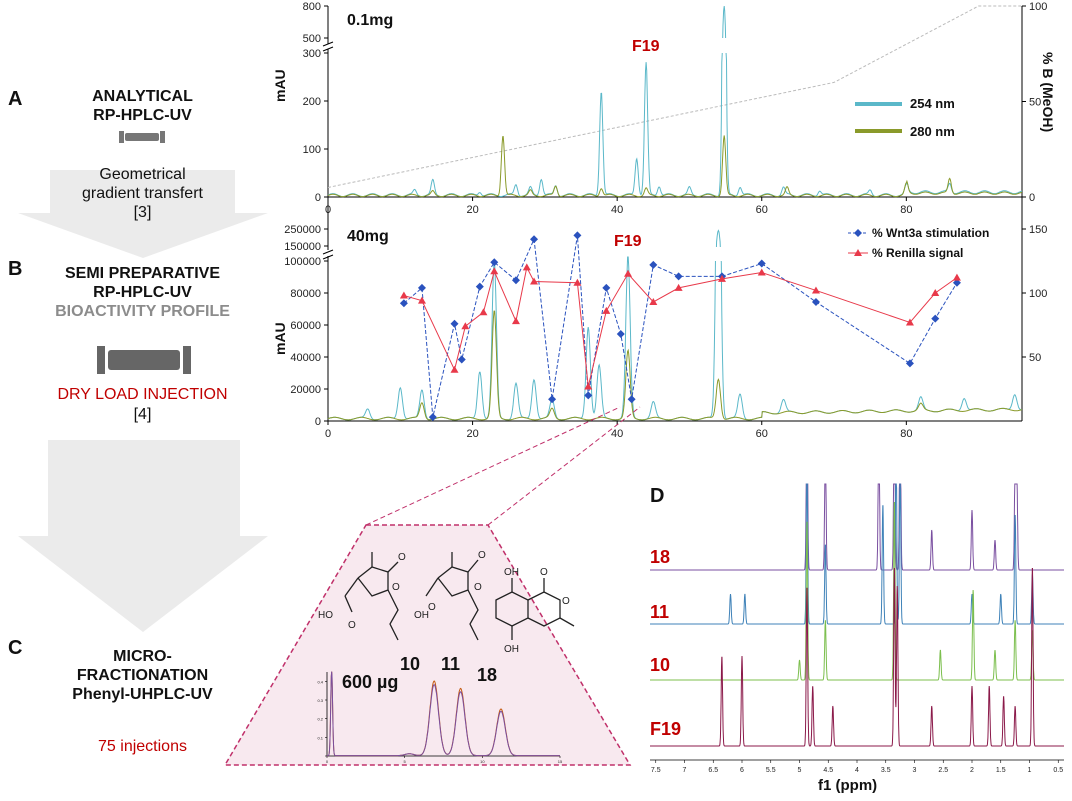 This screenshot has height=801, width=1072. Describe the element at coordinates (302, 262) in the screenshot. I see `tick-label-b-y: 100000` at that location.